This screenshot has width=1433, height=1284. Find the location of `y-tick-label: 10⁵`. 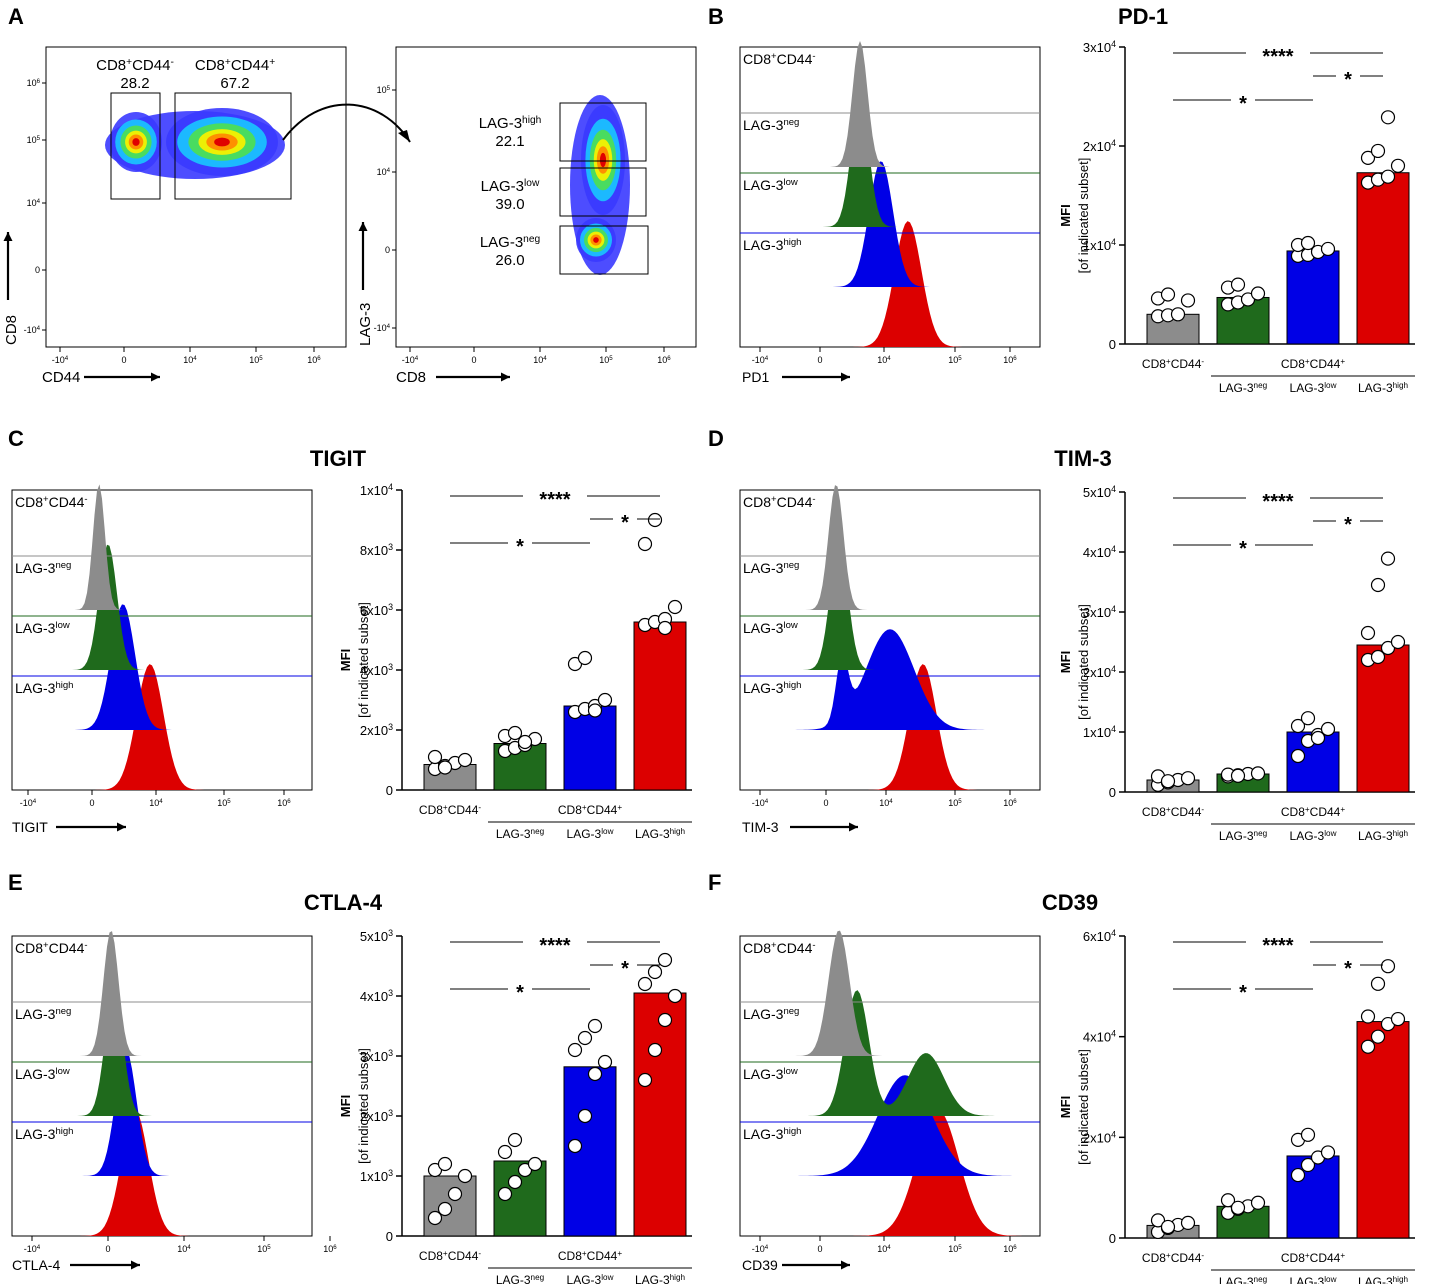

y-tick-label: 10⁵ is located at coordinates (384, 90).